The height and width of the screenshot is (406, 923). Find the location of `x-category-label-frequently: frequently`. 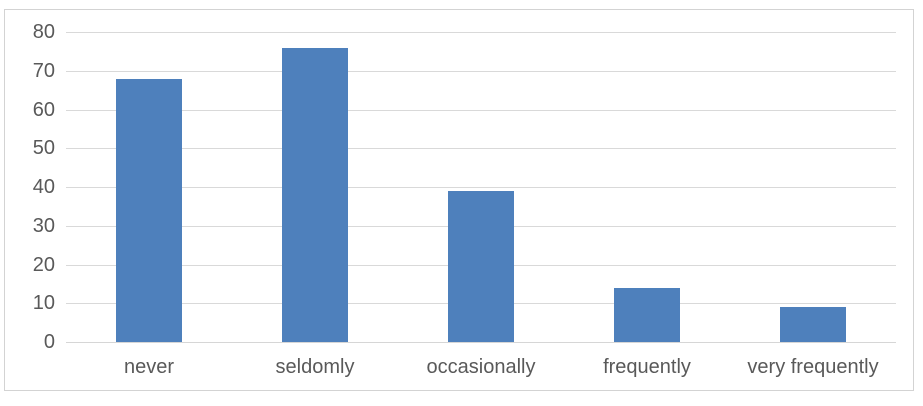

x-category-label-frequently: frequently is located at coordinates (647, 367).